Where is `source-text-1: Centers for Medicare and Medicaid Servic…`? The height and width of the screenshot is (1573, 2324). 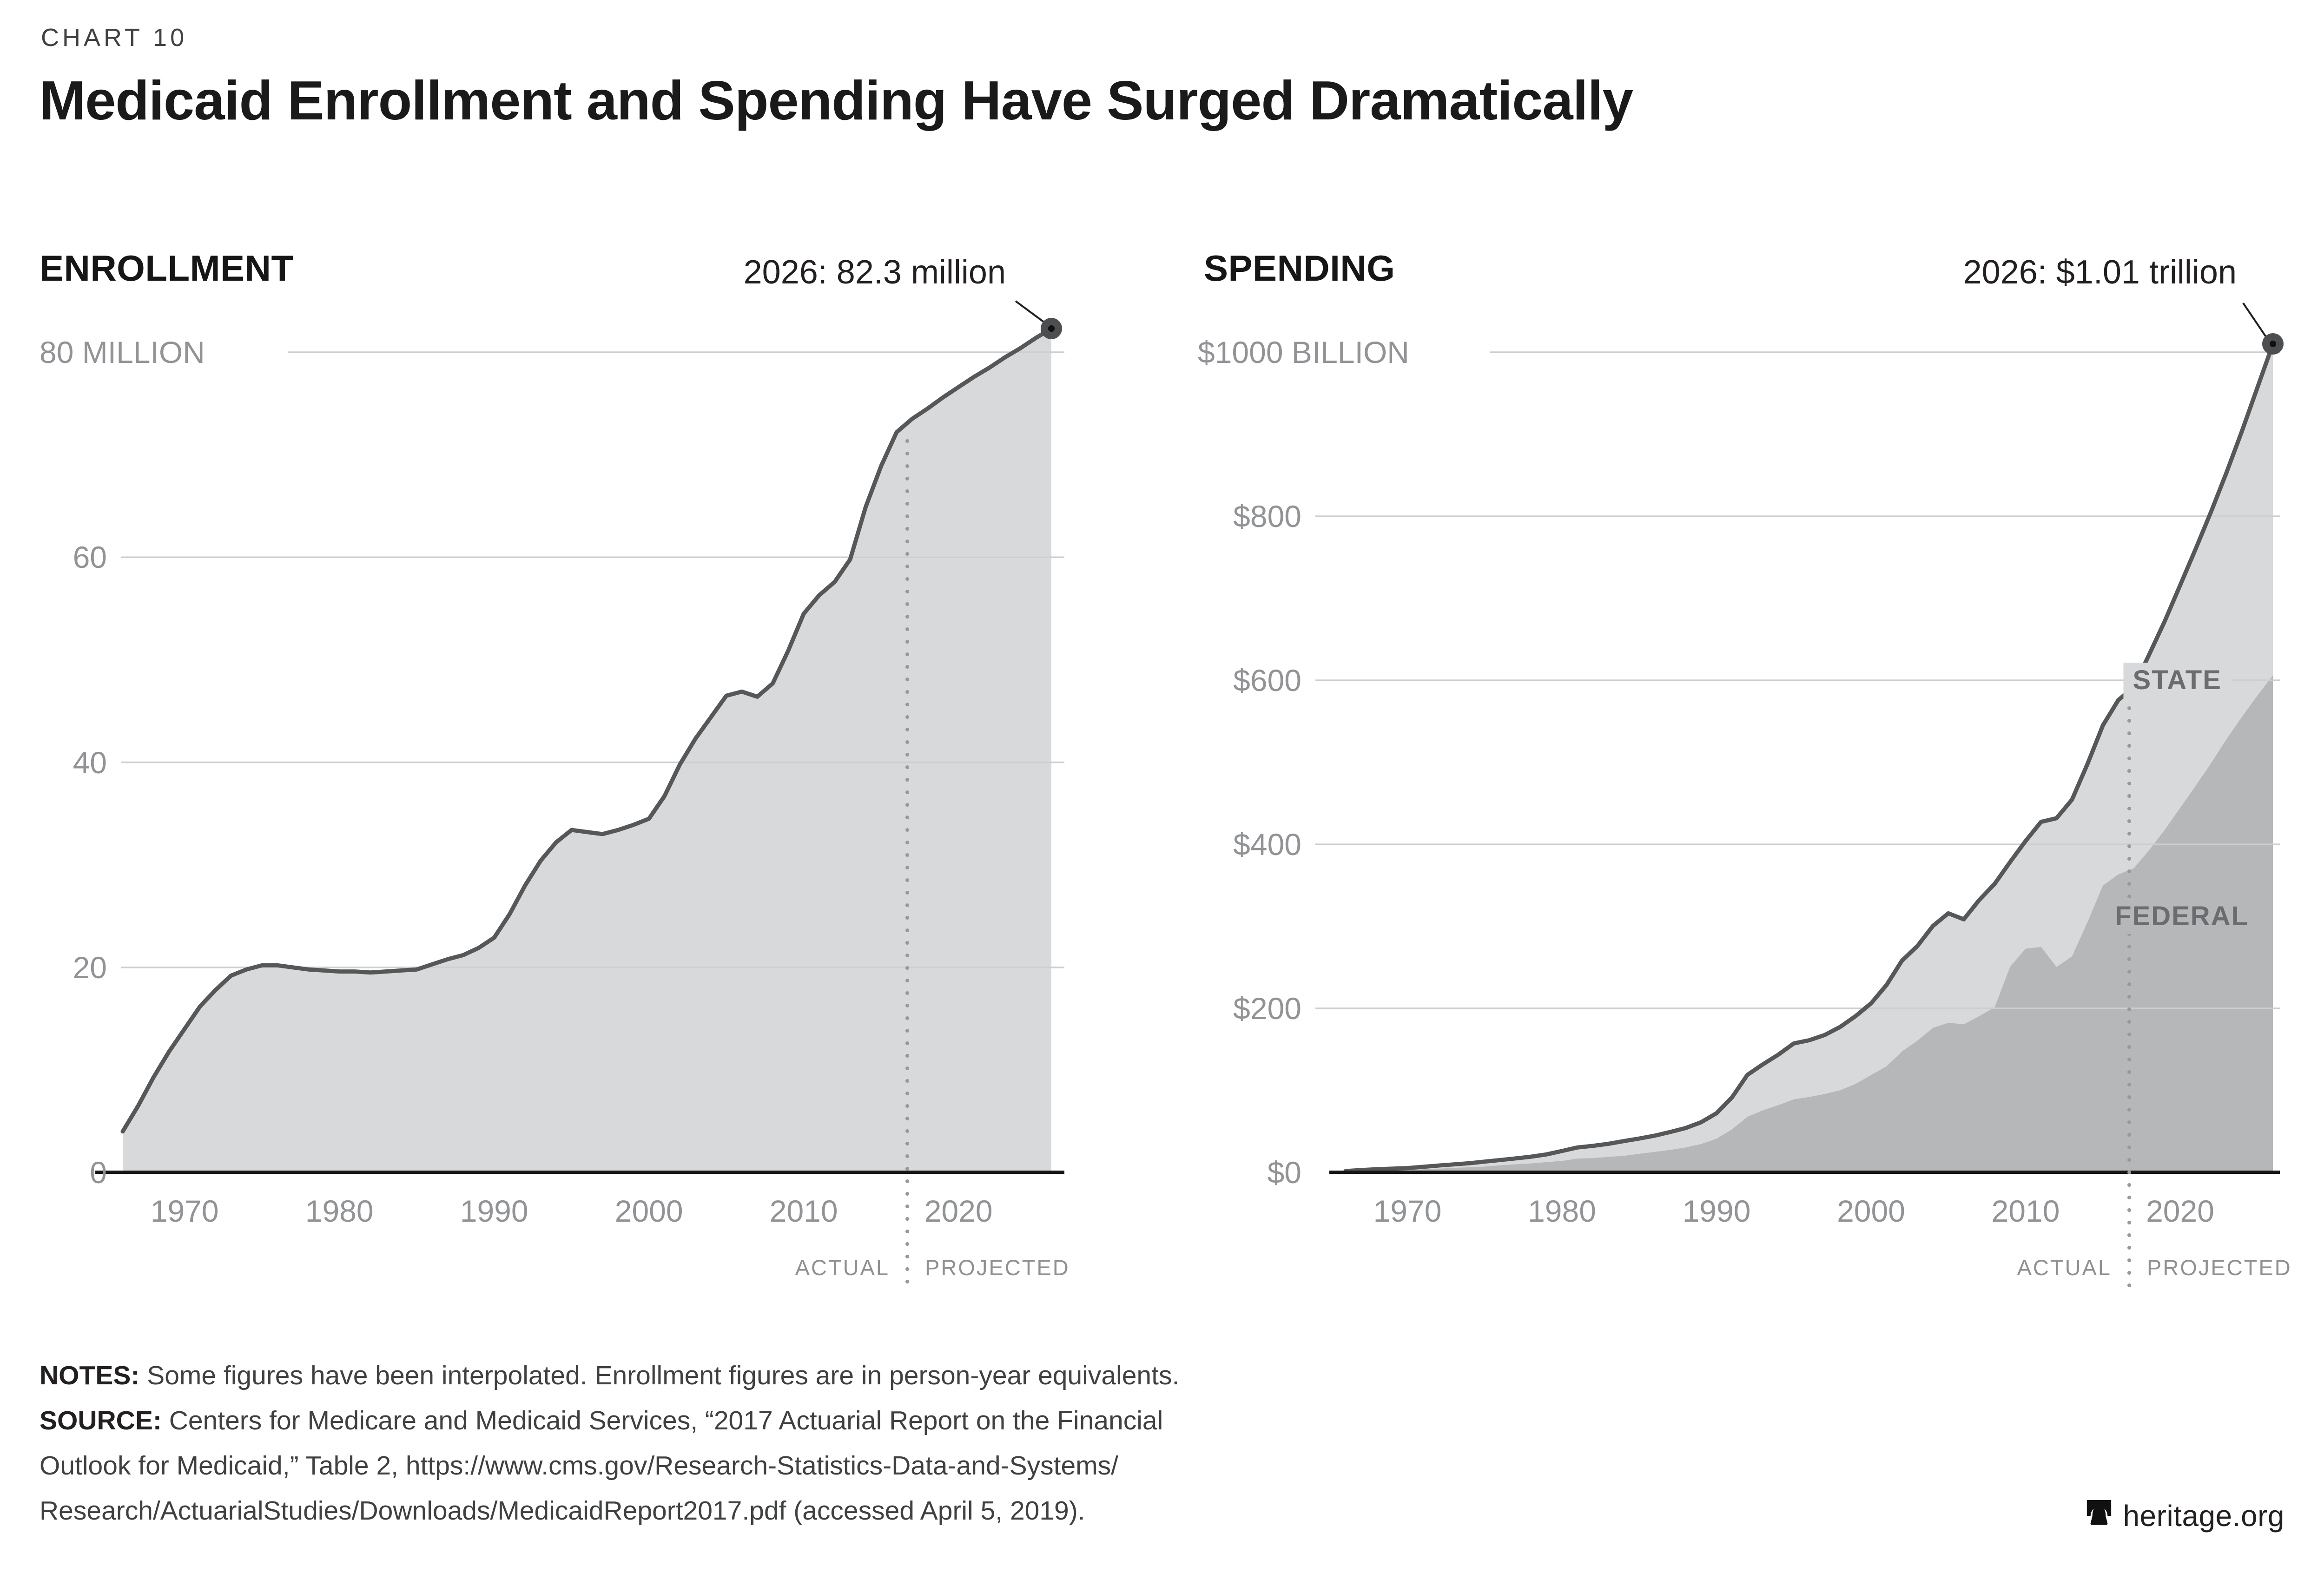 source-text-1: Centers for Medicare and Medicaid Servic… is located at coordinates (662, 1421).